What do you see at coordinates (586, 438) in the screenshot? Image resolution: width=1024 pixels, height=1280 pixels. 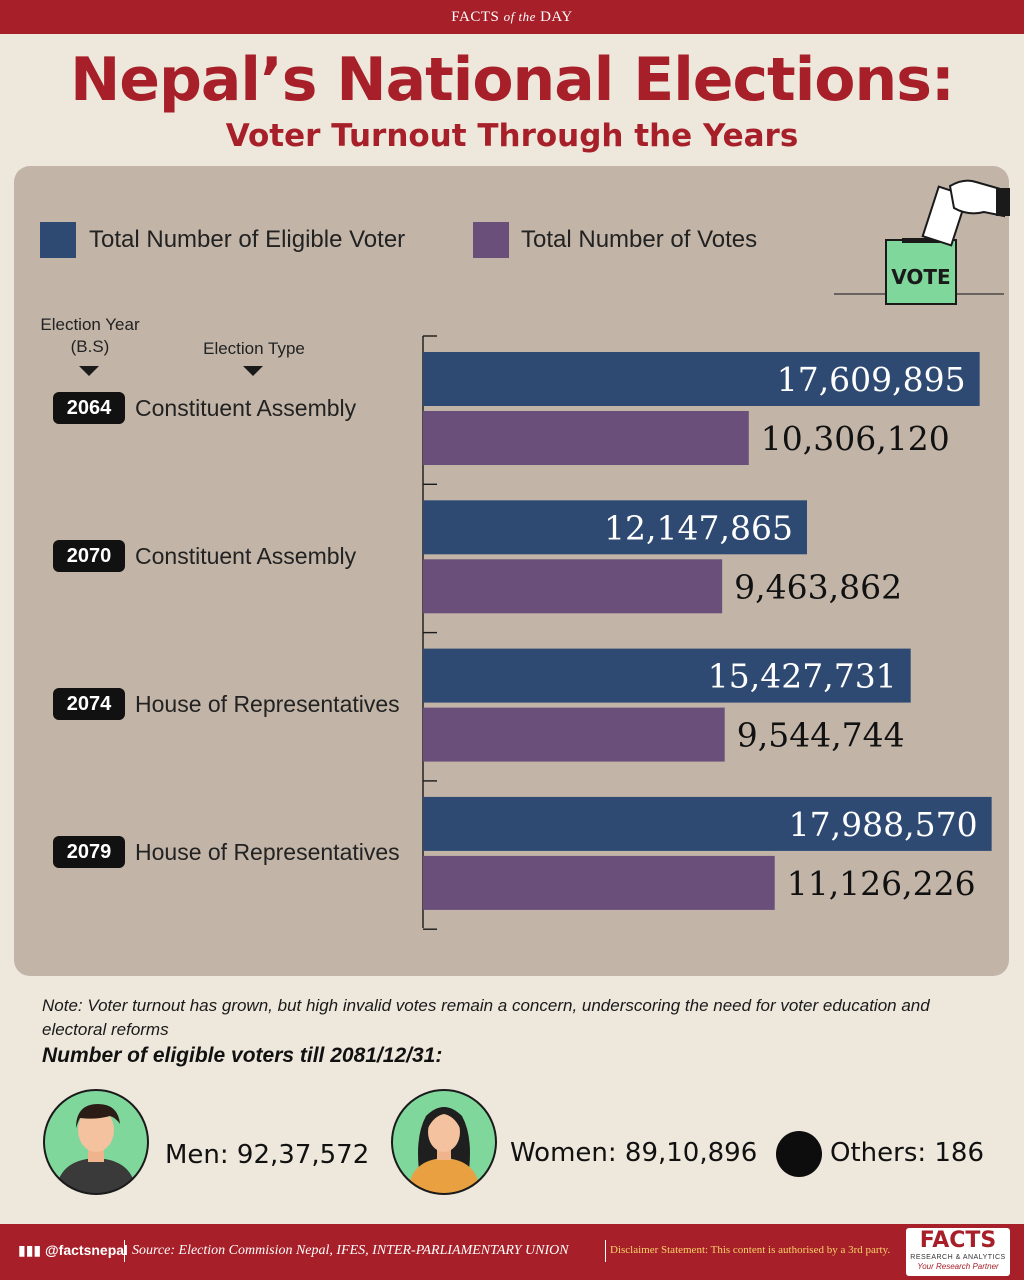 I see `bar-votes-2064` at bounding box center [586, 438].